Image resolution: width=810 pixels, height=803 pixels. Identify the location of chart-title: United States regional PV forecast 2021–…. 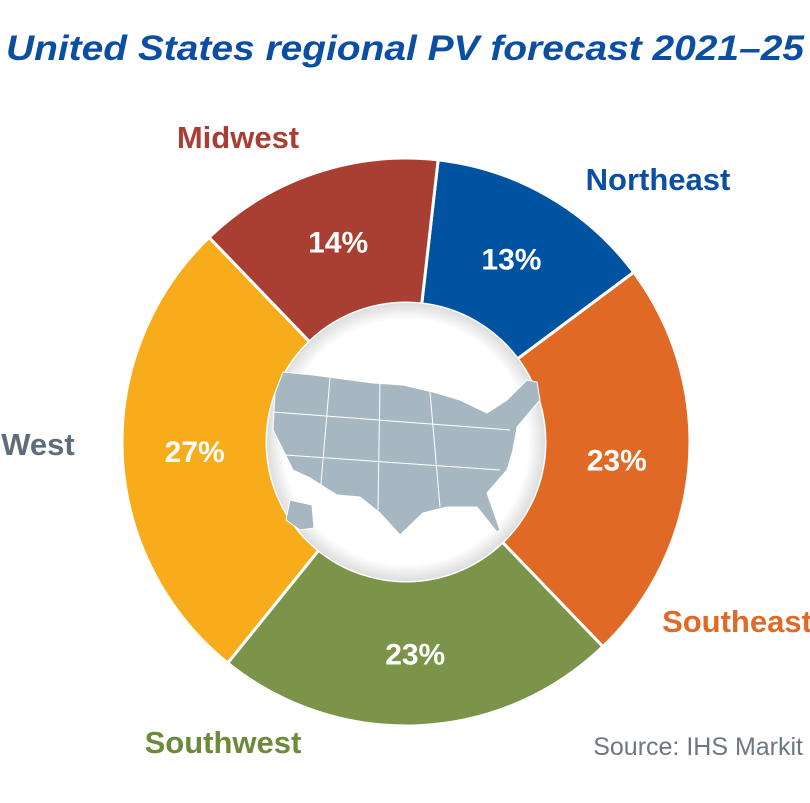
(405, 48).